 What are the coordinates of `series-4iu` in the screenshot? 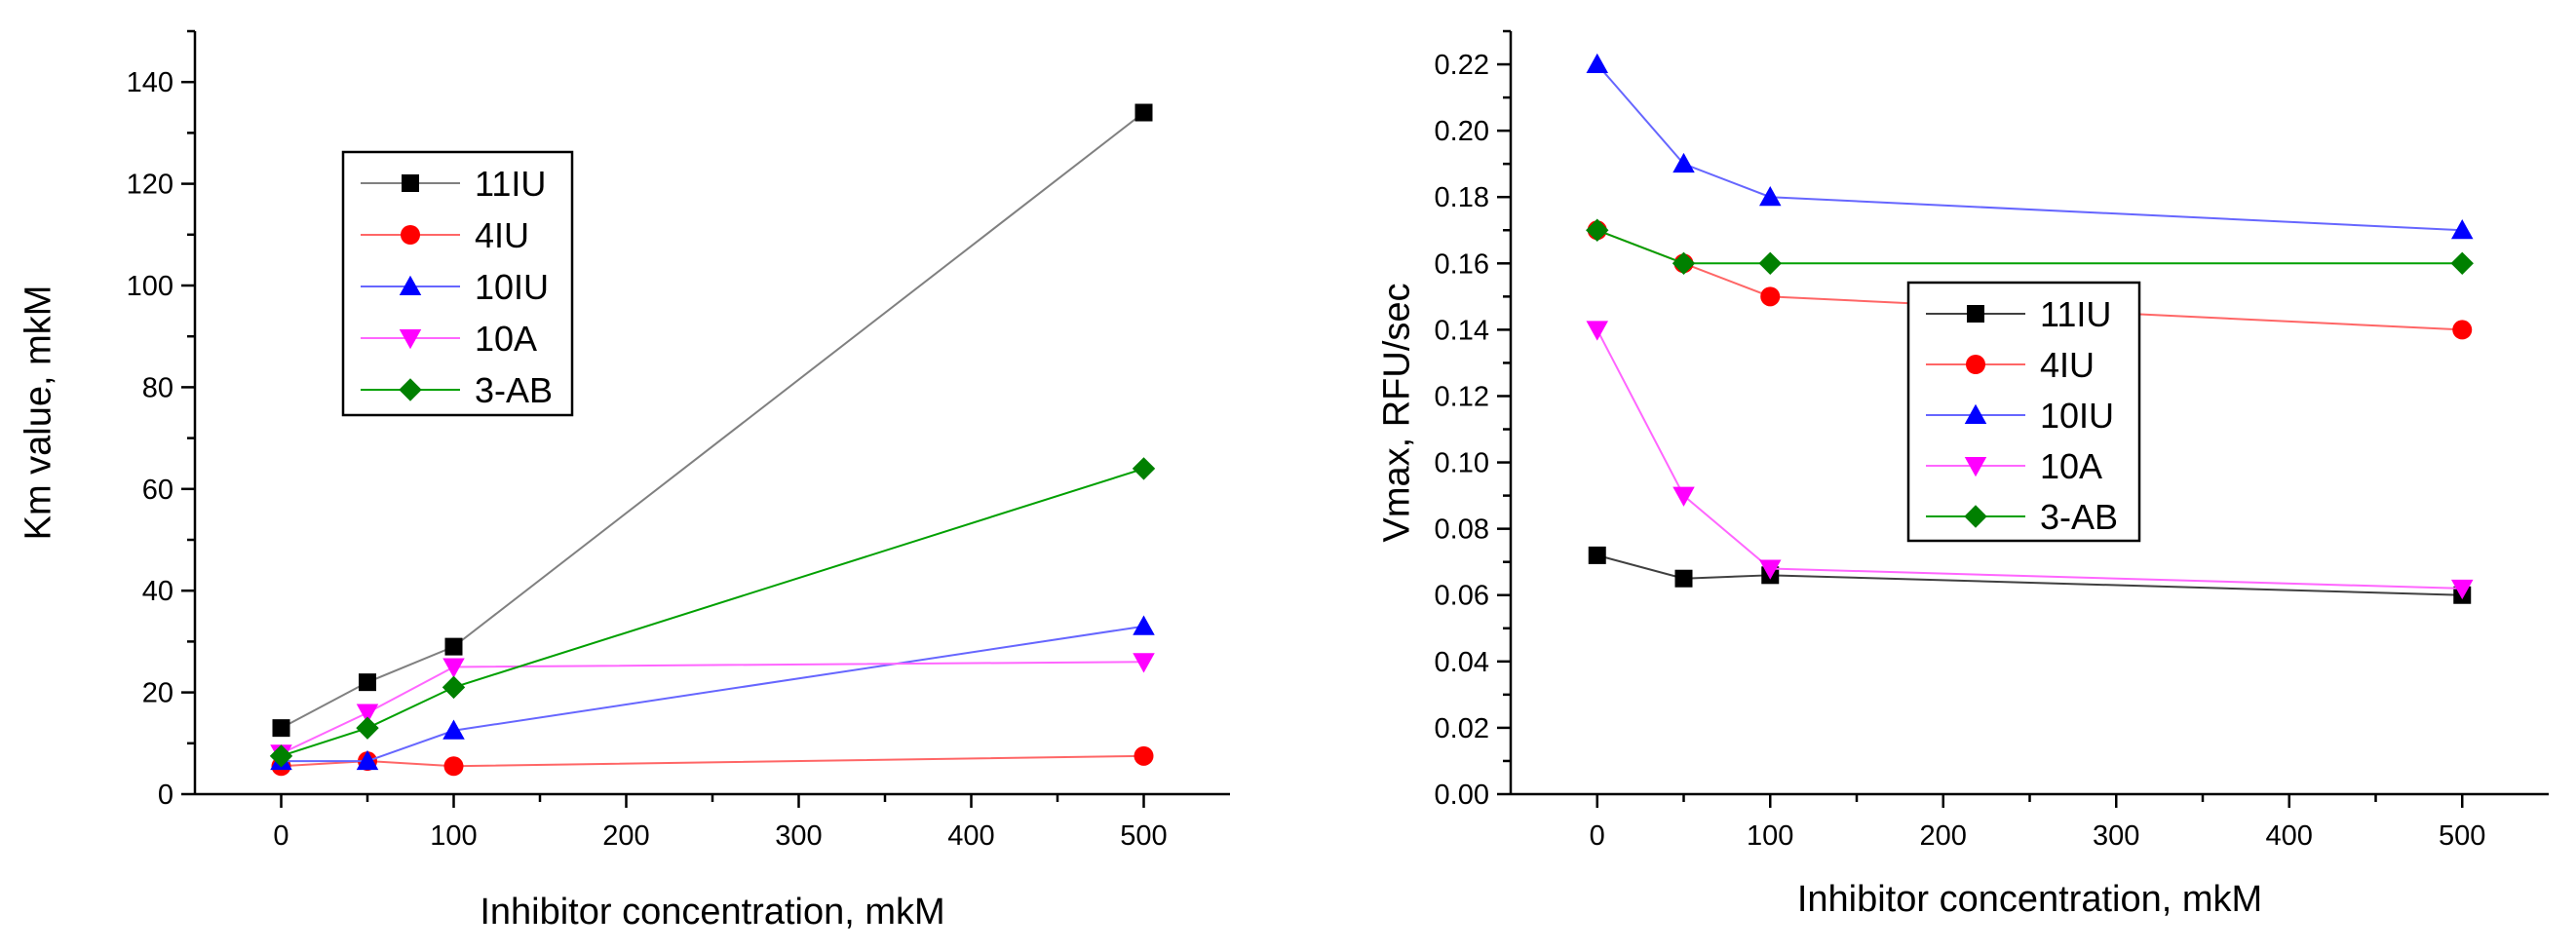 It's located at (712, 761).